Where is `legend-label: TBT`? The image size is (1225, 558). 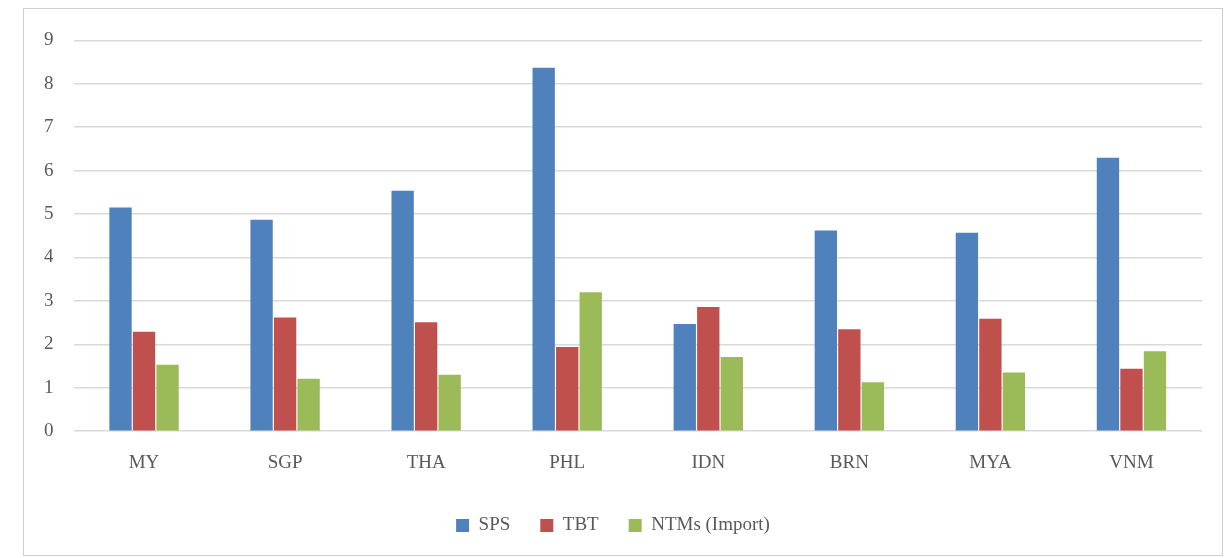
legend-label: TBT is located at coordinates (581, 524).